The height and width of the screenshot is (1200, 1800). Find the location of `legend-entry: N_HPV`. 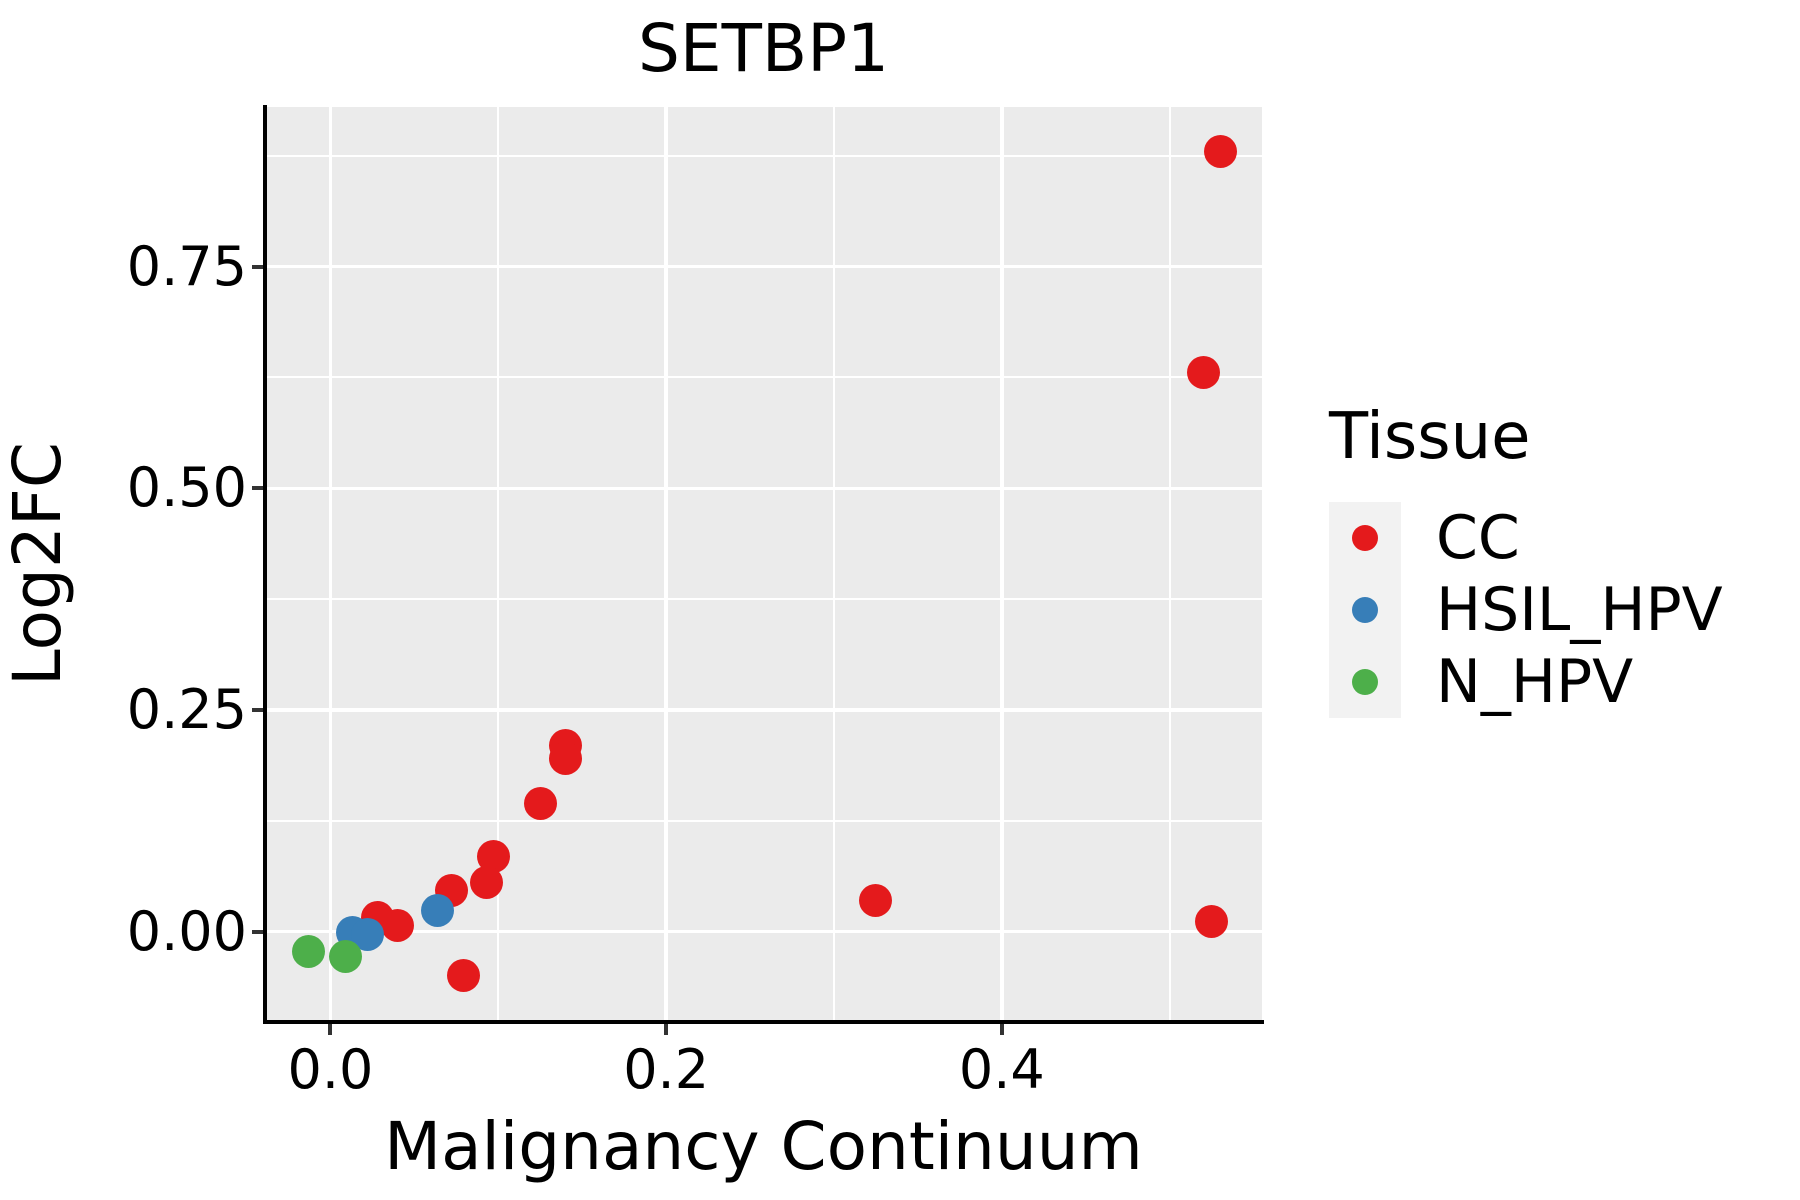

legend-entry: N_HPV is located at coordinates (1526, 682).